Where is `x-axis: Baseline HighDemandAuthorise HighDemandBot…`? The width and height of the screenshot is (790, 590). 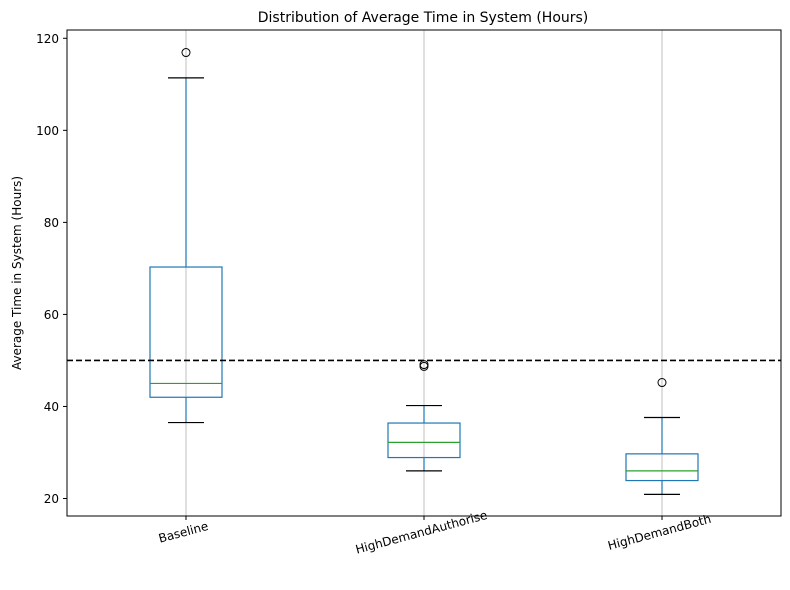 x-axis: Baseline HighDemandAuthorise HighDemandBot… is located at coordinates (435, 532).